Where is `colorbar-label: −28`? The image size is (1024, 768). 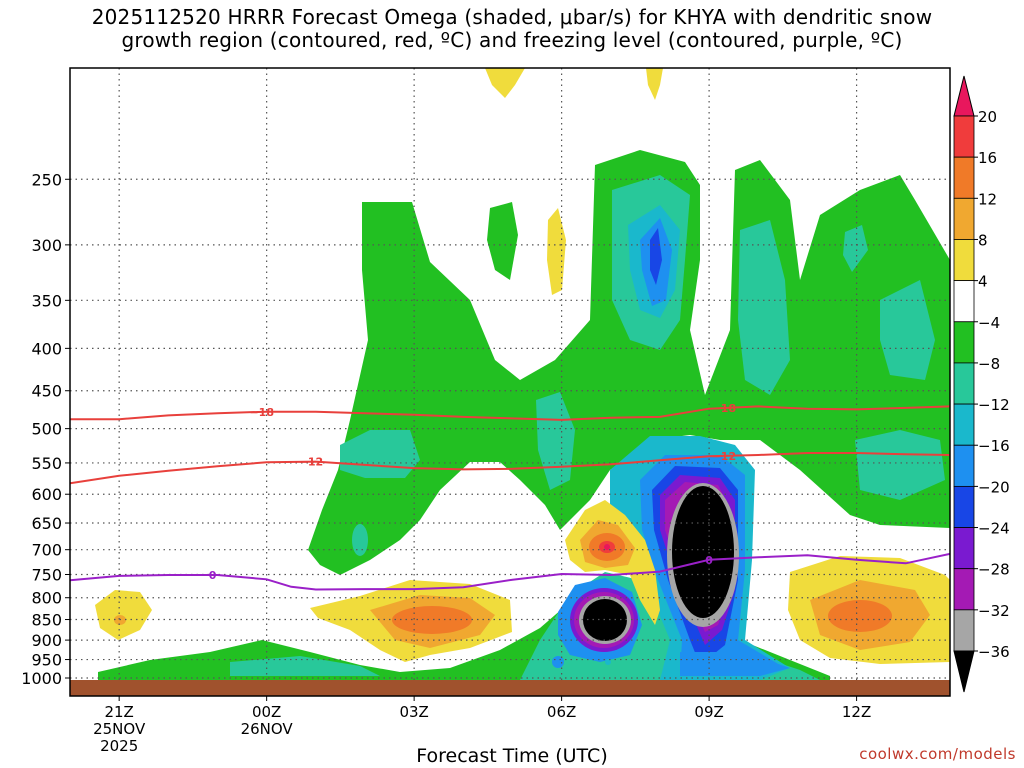
colorbar-label: −28 is located at coordinates (994, 570).